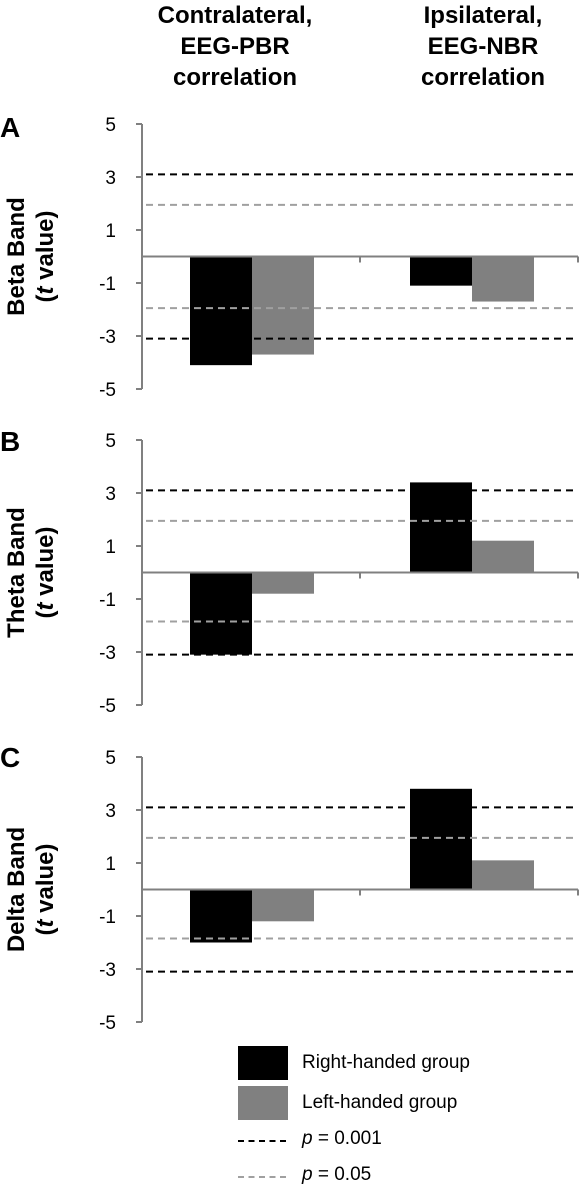  What do you see at coordinates (262, 1141) in the screenshot?
I see `legend-line-p001` at bounding box center [262, 1141].